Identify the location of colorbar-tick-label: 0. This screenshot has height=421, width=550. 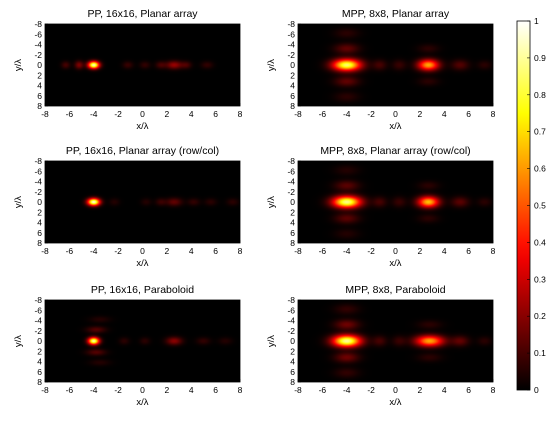
(536, 390).